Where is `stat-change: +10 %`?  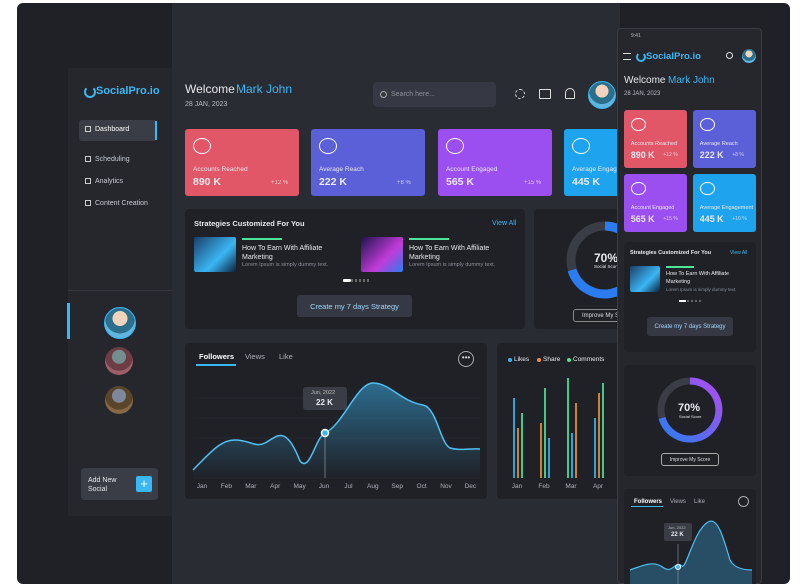
stat-change: +10 % is located at coordinates (739, 219).